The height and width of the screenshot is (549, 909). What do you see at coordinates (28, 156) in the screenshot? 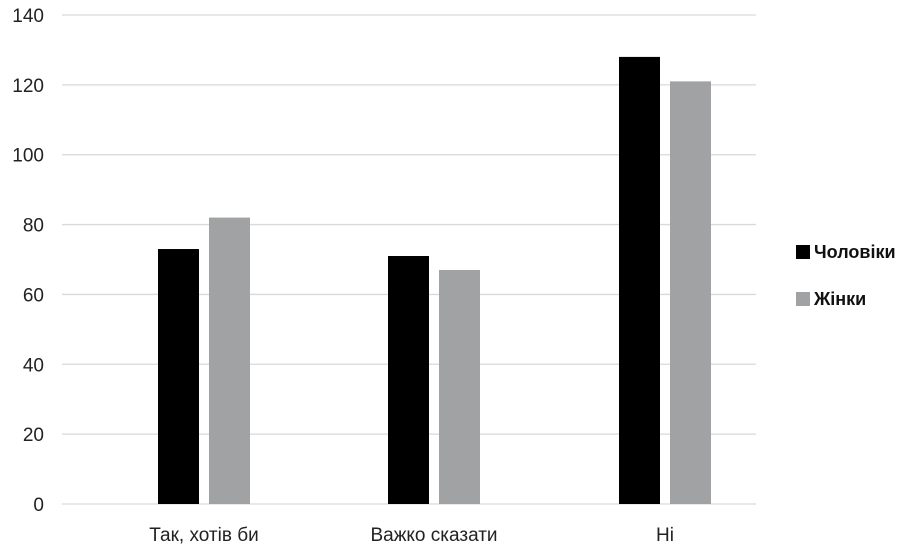
I see `y-tick-label: 100` at bounding box center [28, 156].